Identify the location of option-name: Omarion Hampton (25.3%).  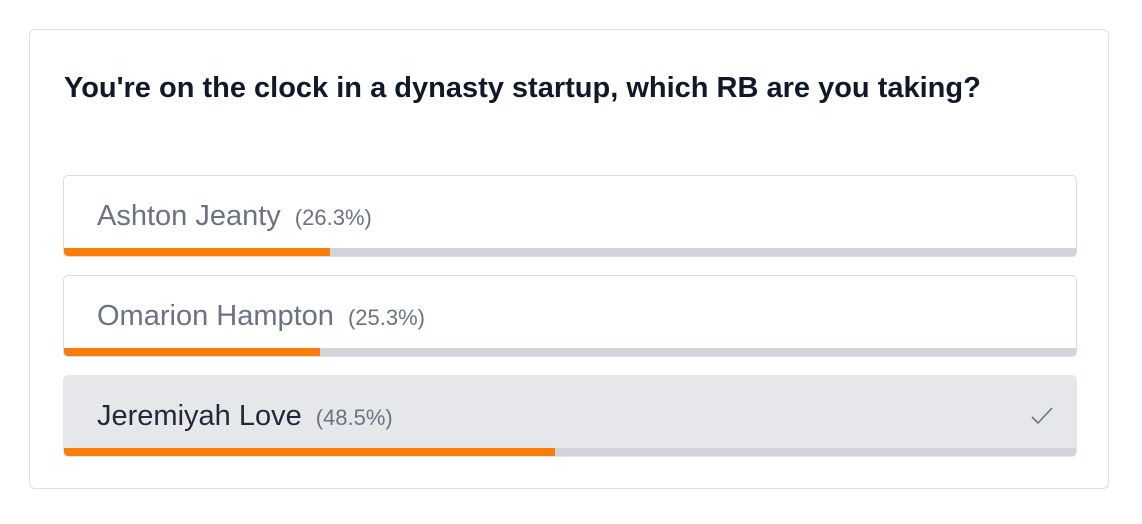
(261, 316).